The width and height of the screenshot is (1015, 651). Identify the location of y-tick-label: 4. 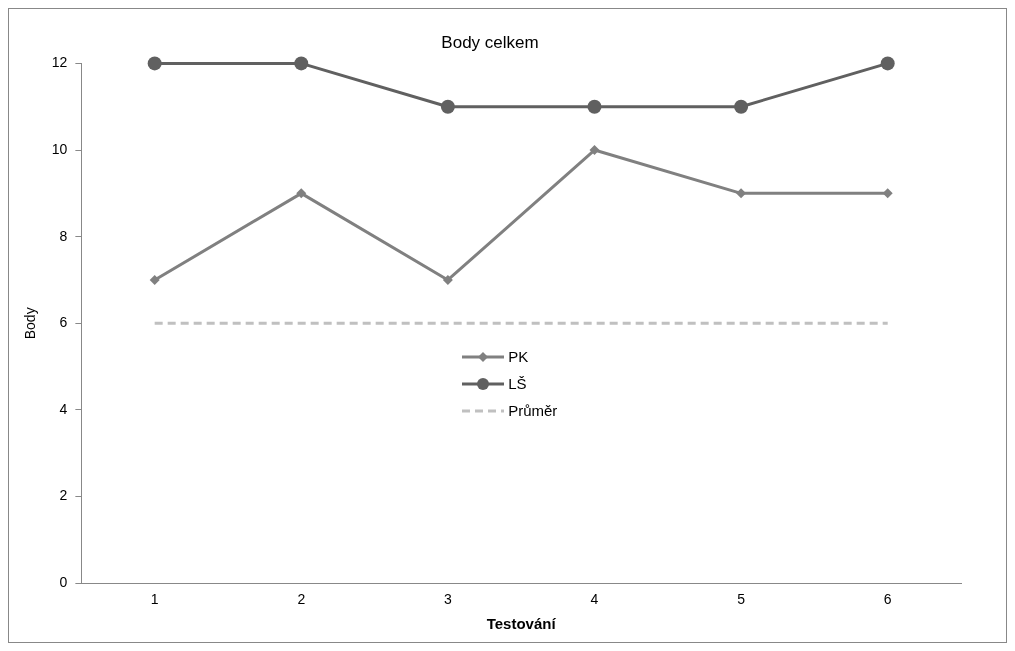
(63, 408).